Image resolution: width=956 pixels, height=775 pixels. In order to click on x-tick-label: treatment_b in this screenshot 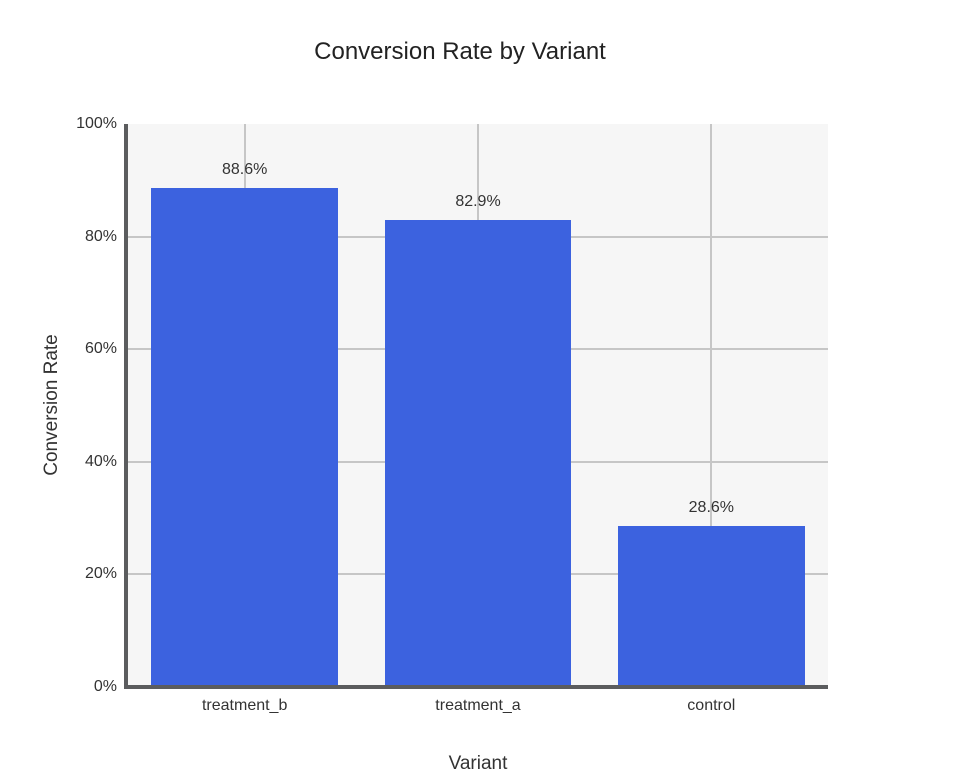, I will do `click(244, 705)`.